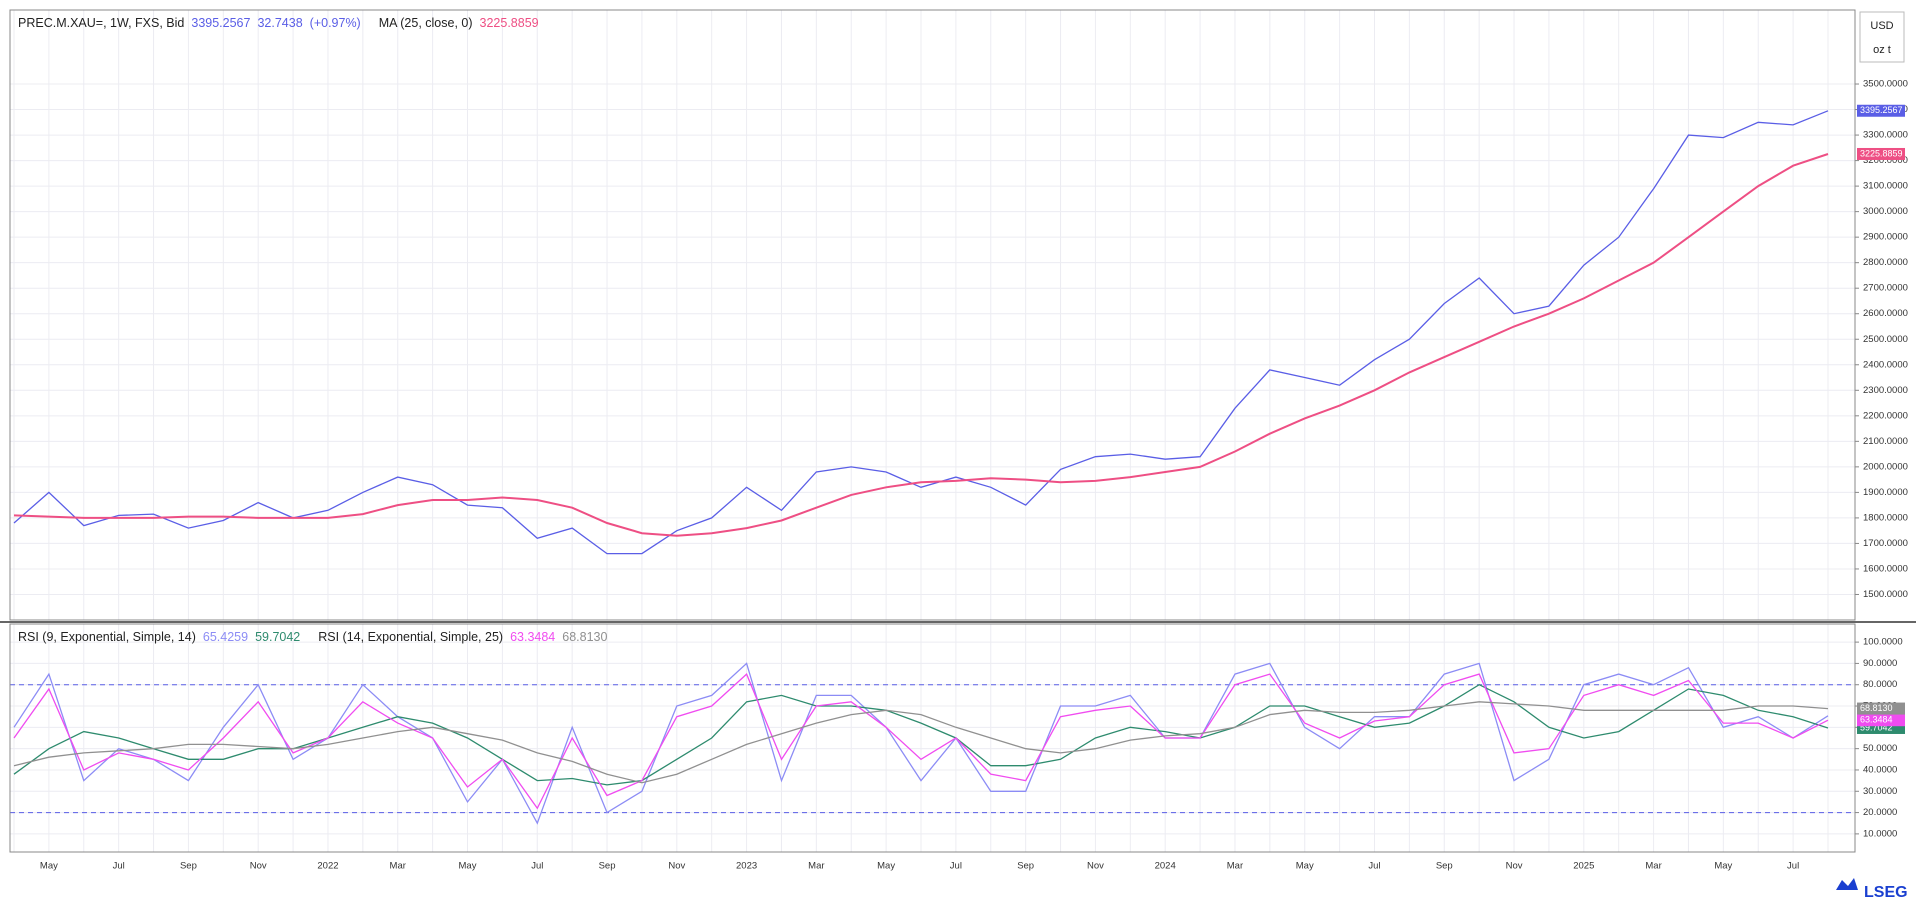 This screenshot has width=1916, height=905. Describe the element at coordinates (1880, 663) in the screenshot. I see `y-tick-label: 90.0000` at that location.